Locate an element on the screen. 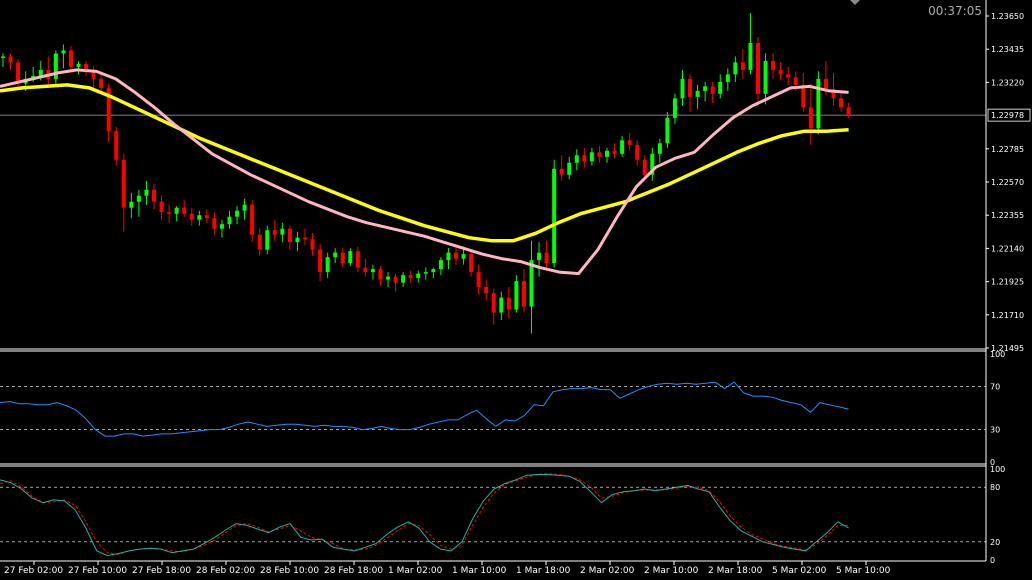 This screenshot has height=580, width=1032. time-axis-label: 2 Mar 02:00 is located at coordinates (607, 571).